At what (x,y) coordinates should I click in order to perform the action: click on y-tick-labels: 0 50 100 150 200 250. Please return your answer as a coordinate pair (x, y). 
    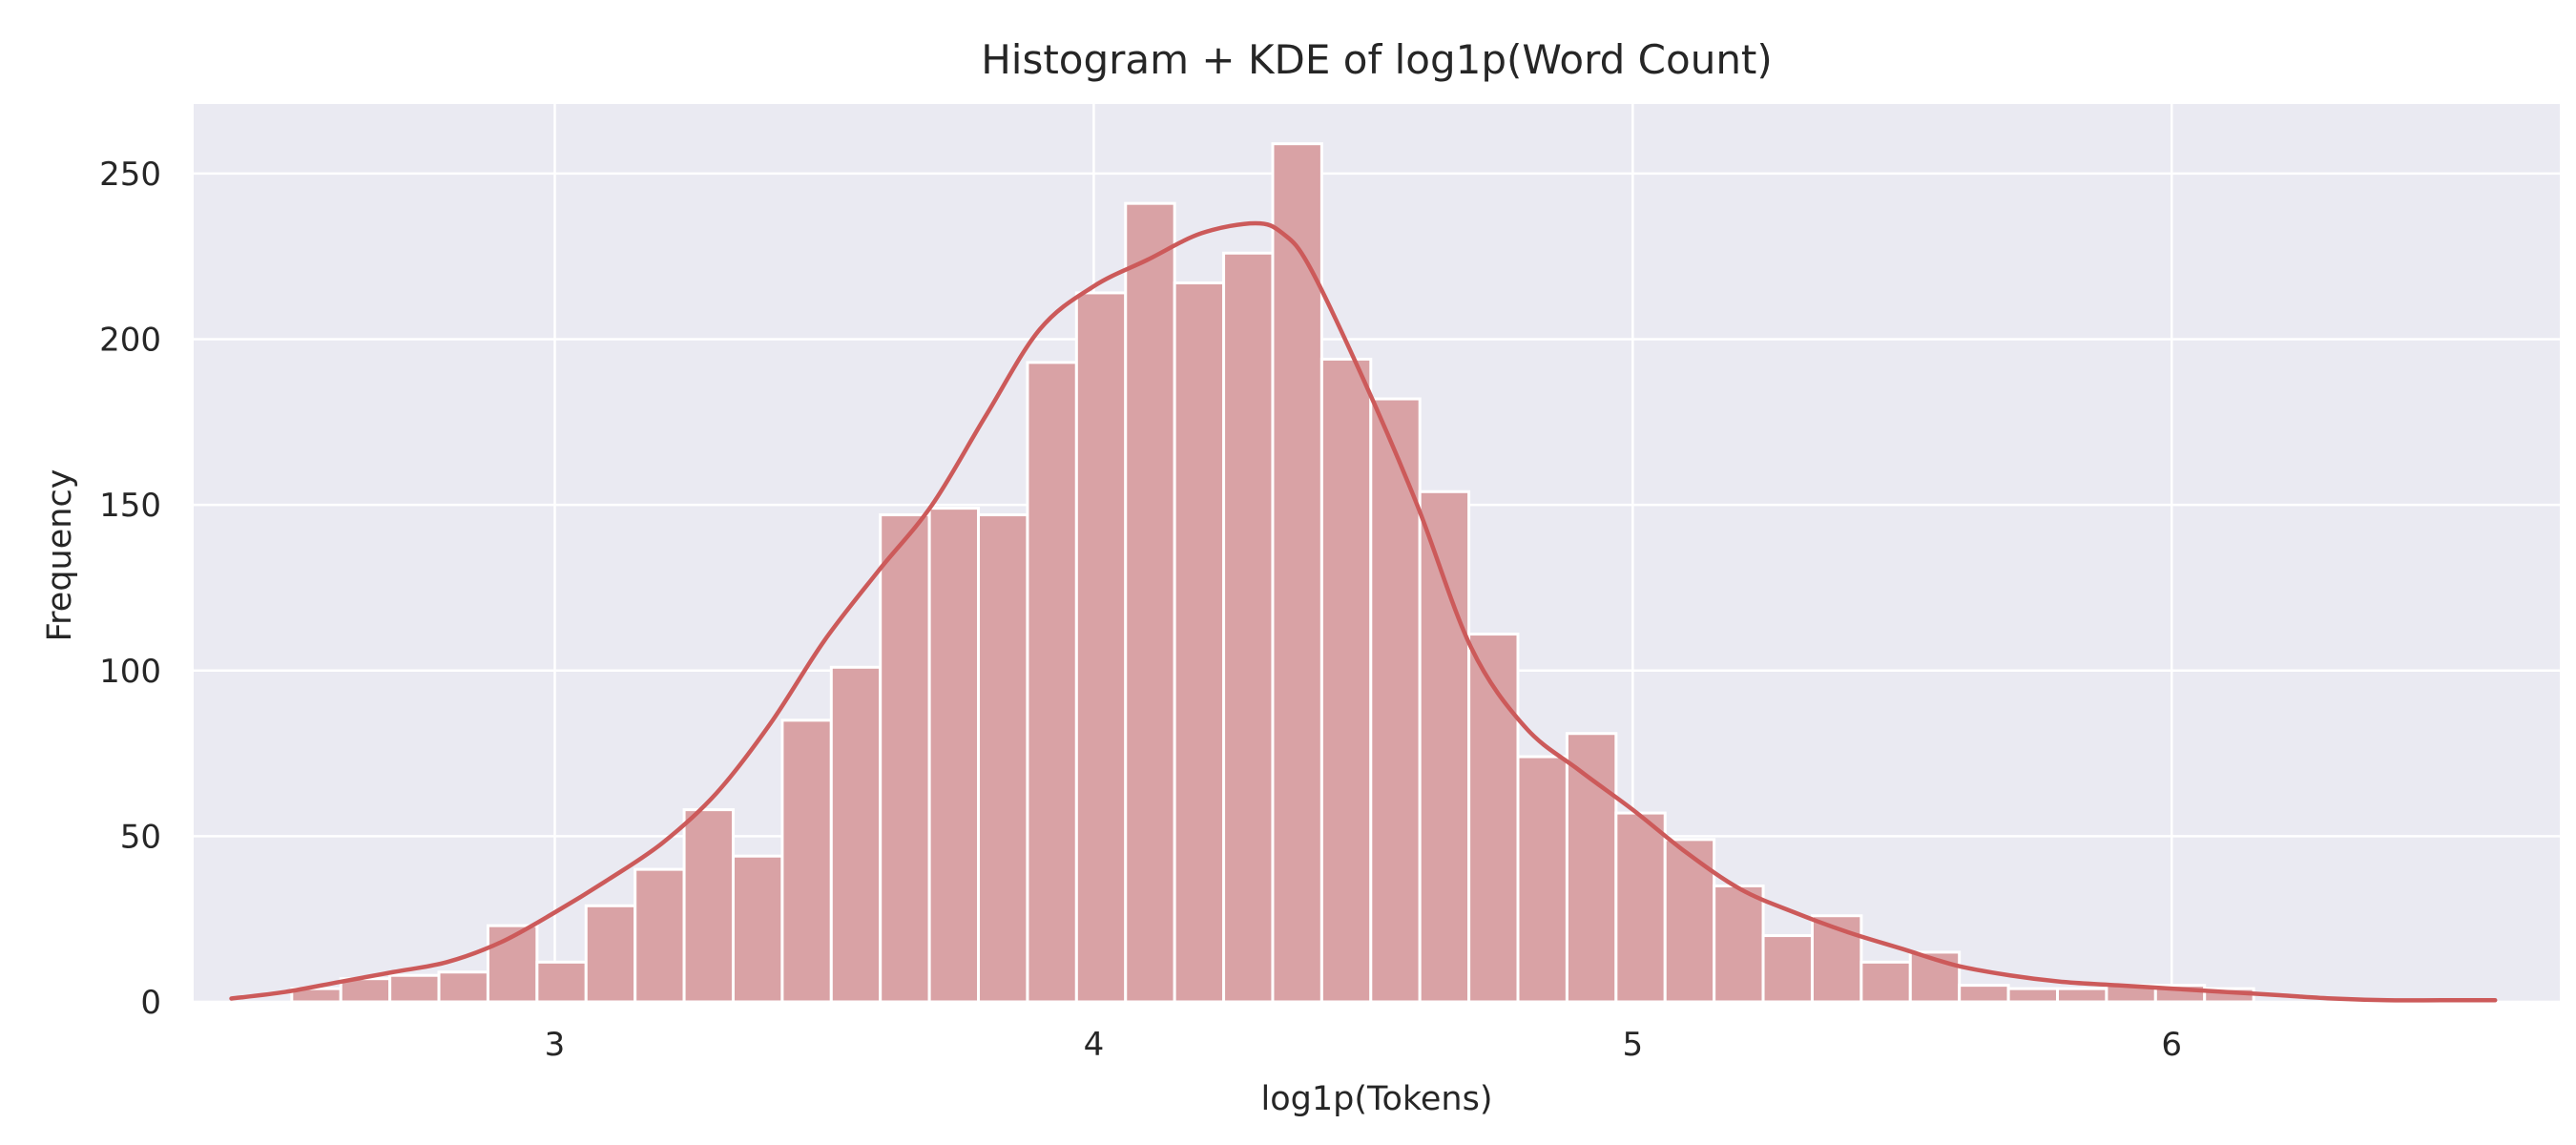
    Looking at the image, I should click on (130, 589).